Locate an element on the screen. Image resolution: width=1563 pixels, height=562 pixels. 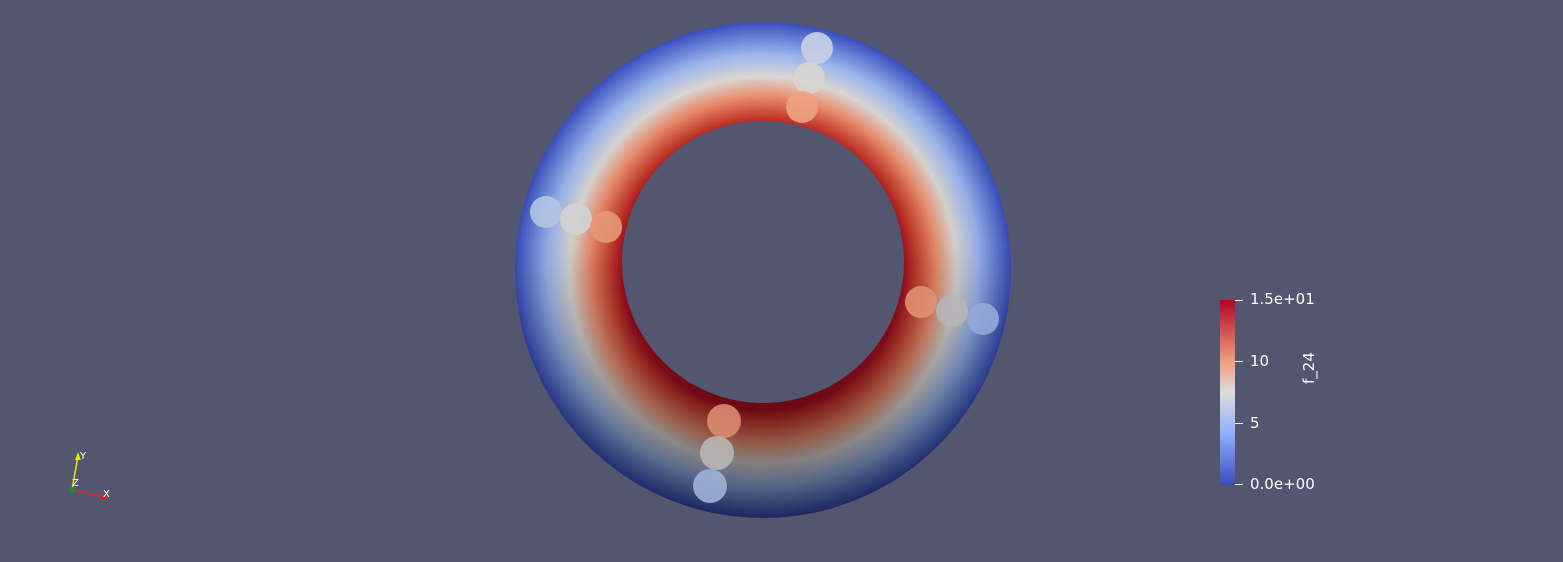
axis-x-label: X is located at coordinates (106, 494).